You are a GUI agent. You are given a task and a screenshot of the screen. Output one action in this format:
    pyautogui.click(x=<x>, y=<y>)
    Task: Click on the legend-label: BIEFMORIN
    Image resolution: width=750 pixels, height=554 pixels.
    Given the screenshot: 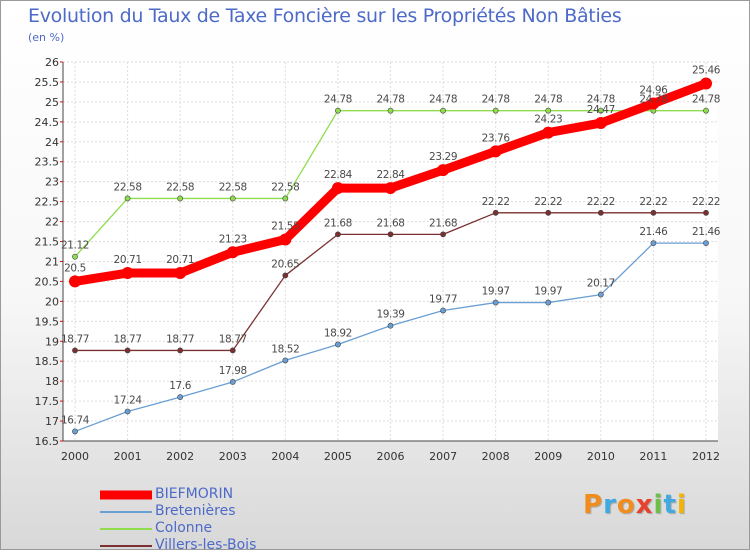 What is the action you would take?
    pyautogui.click(x=194, y=494)
    